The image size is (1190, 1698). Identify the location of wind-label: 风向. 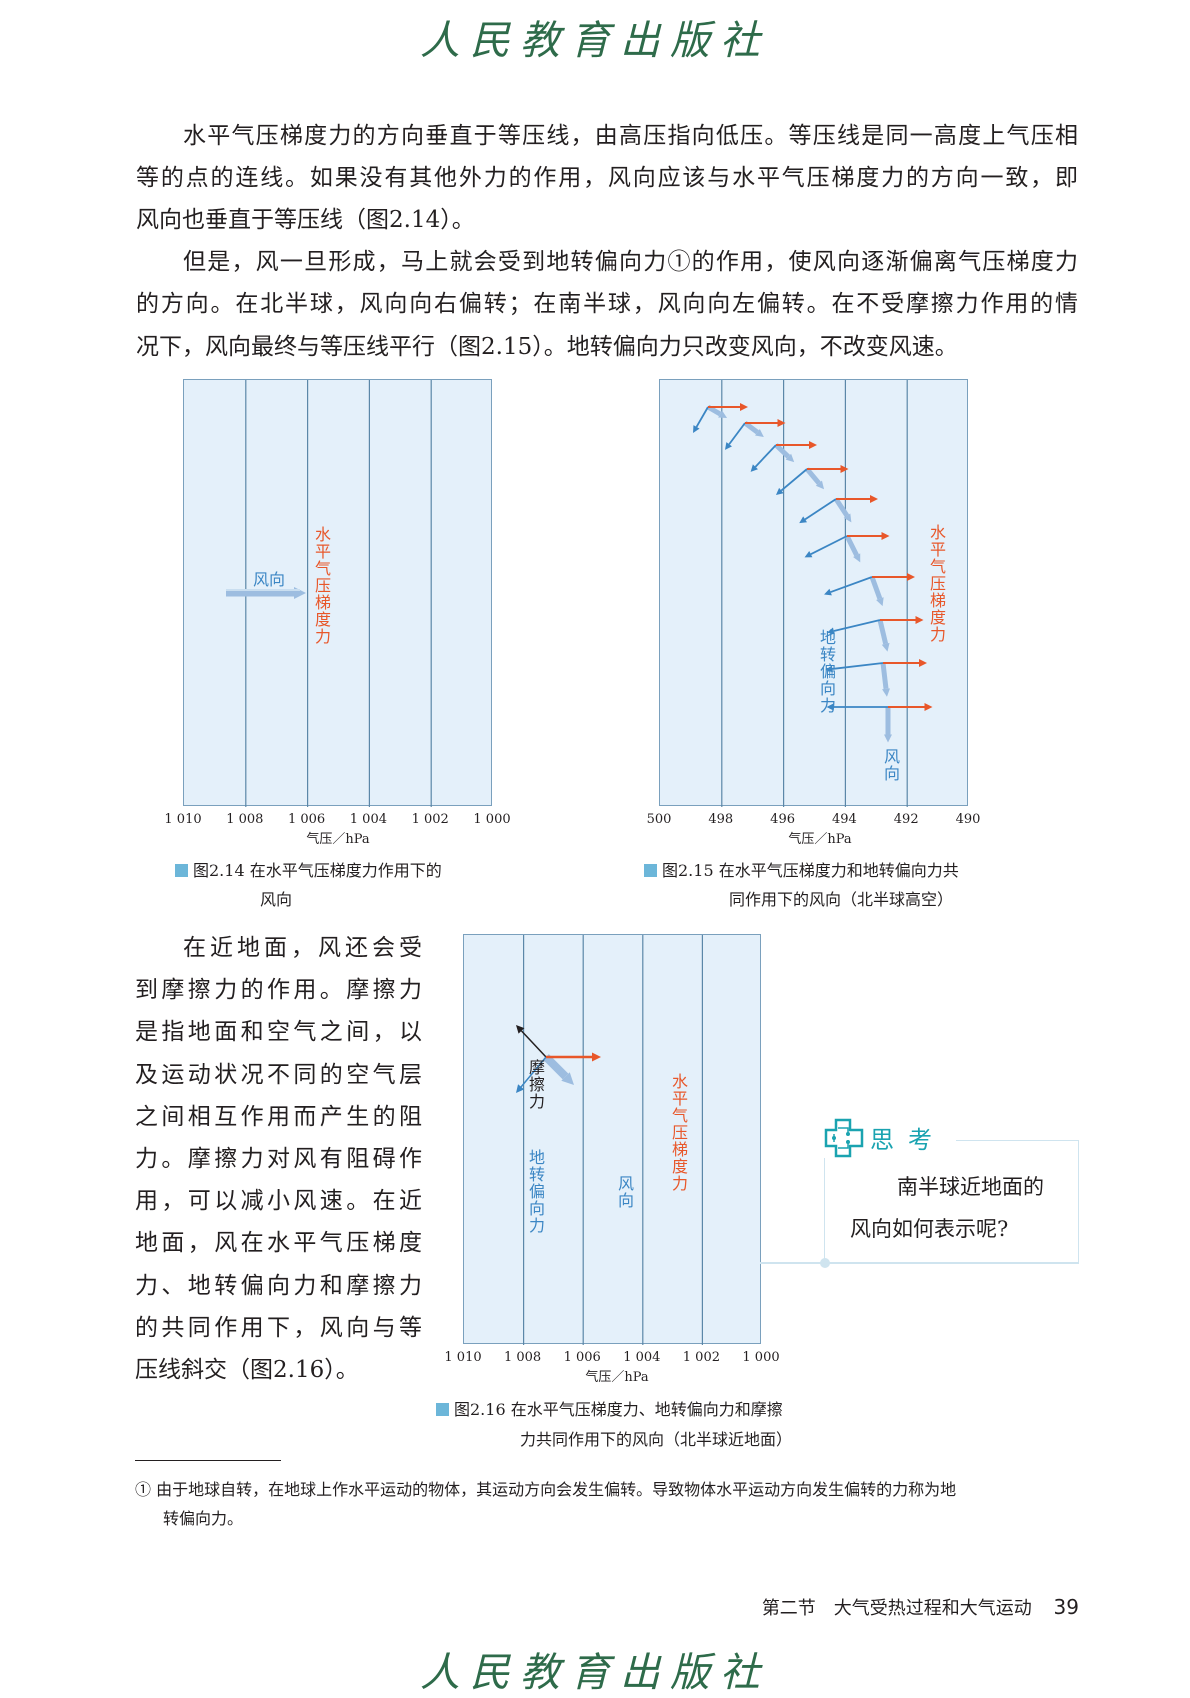
(890, 765).